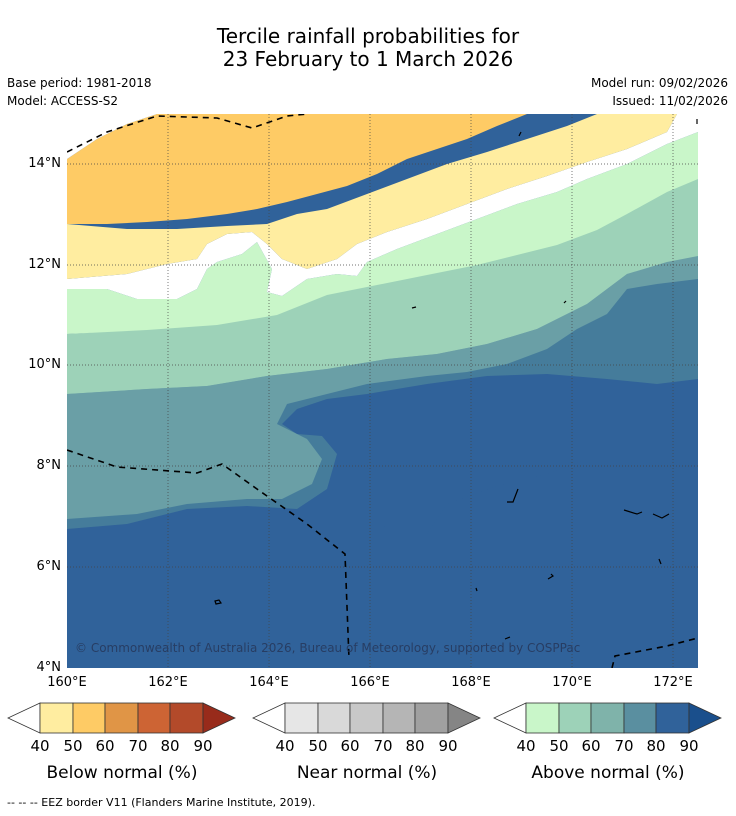 The height and width of the screenshot is (816, 736). What do you see at coordinates (203, 746) in the screenshot?
I see `cbar-below-tick-90: 90` at bounding box center [203, 746].